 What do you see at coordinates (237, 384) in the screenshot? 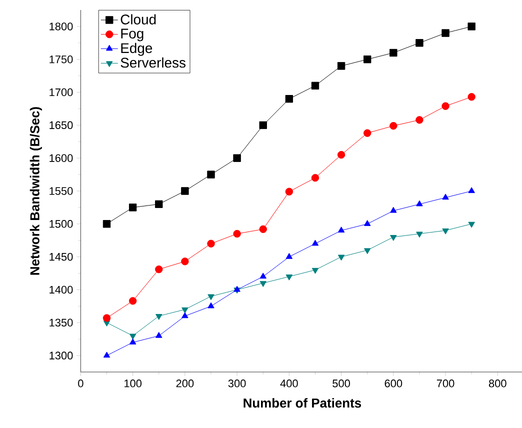
I see `x-tick-label: 300` at bounding box center [237, 384].